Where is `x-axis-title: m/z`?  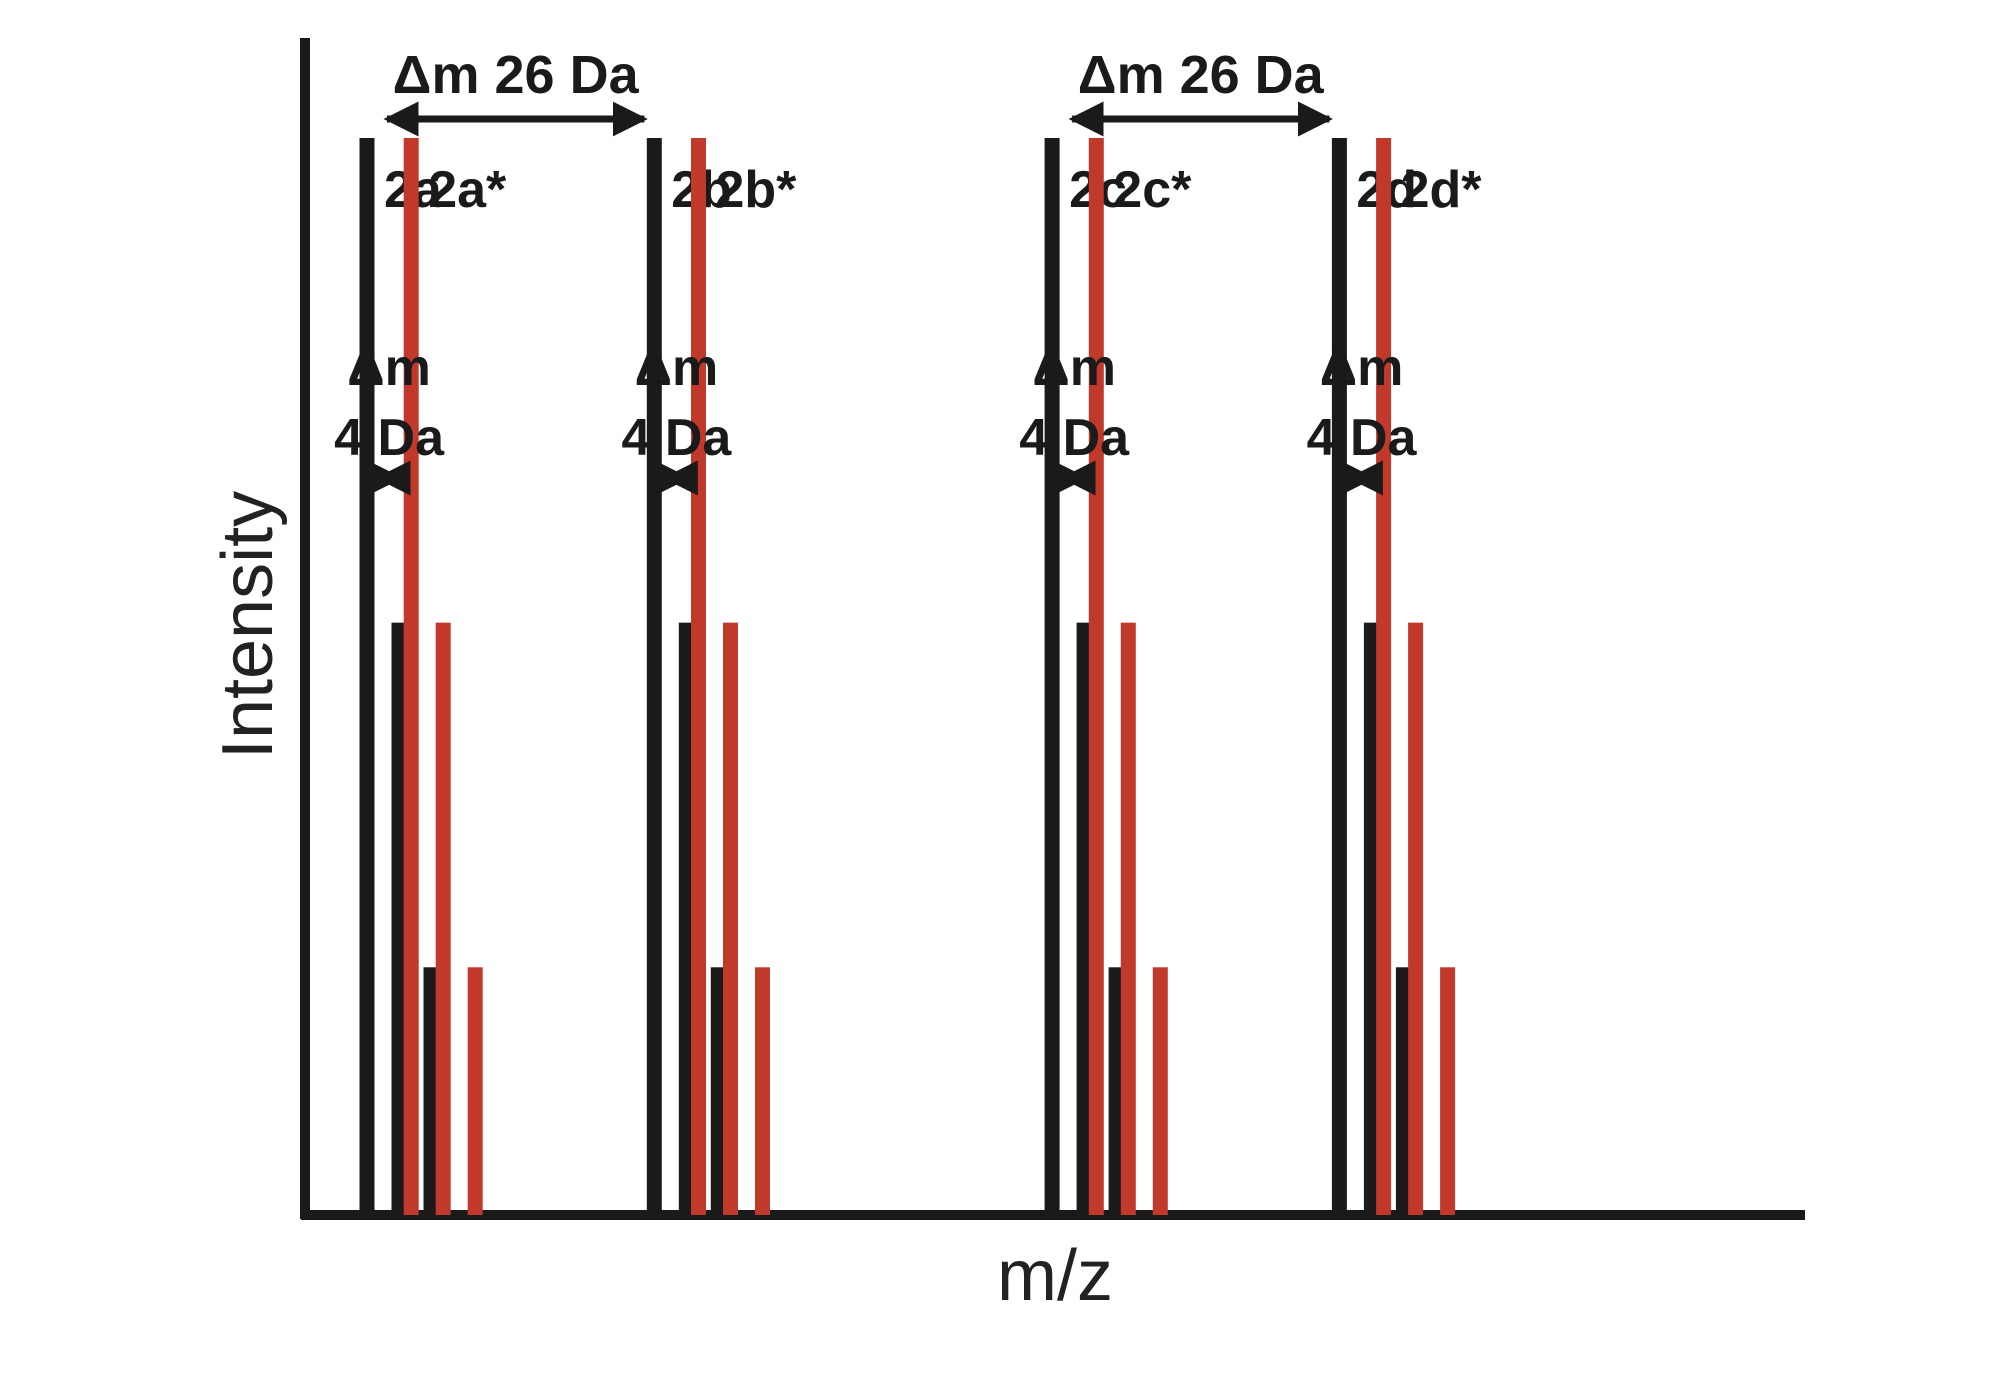 x-axis-title: m/z is located at coordinates (1055, 1276).